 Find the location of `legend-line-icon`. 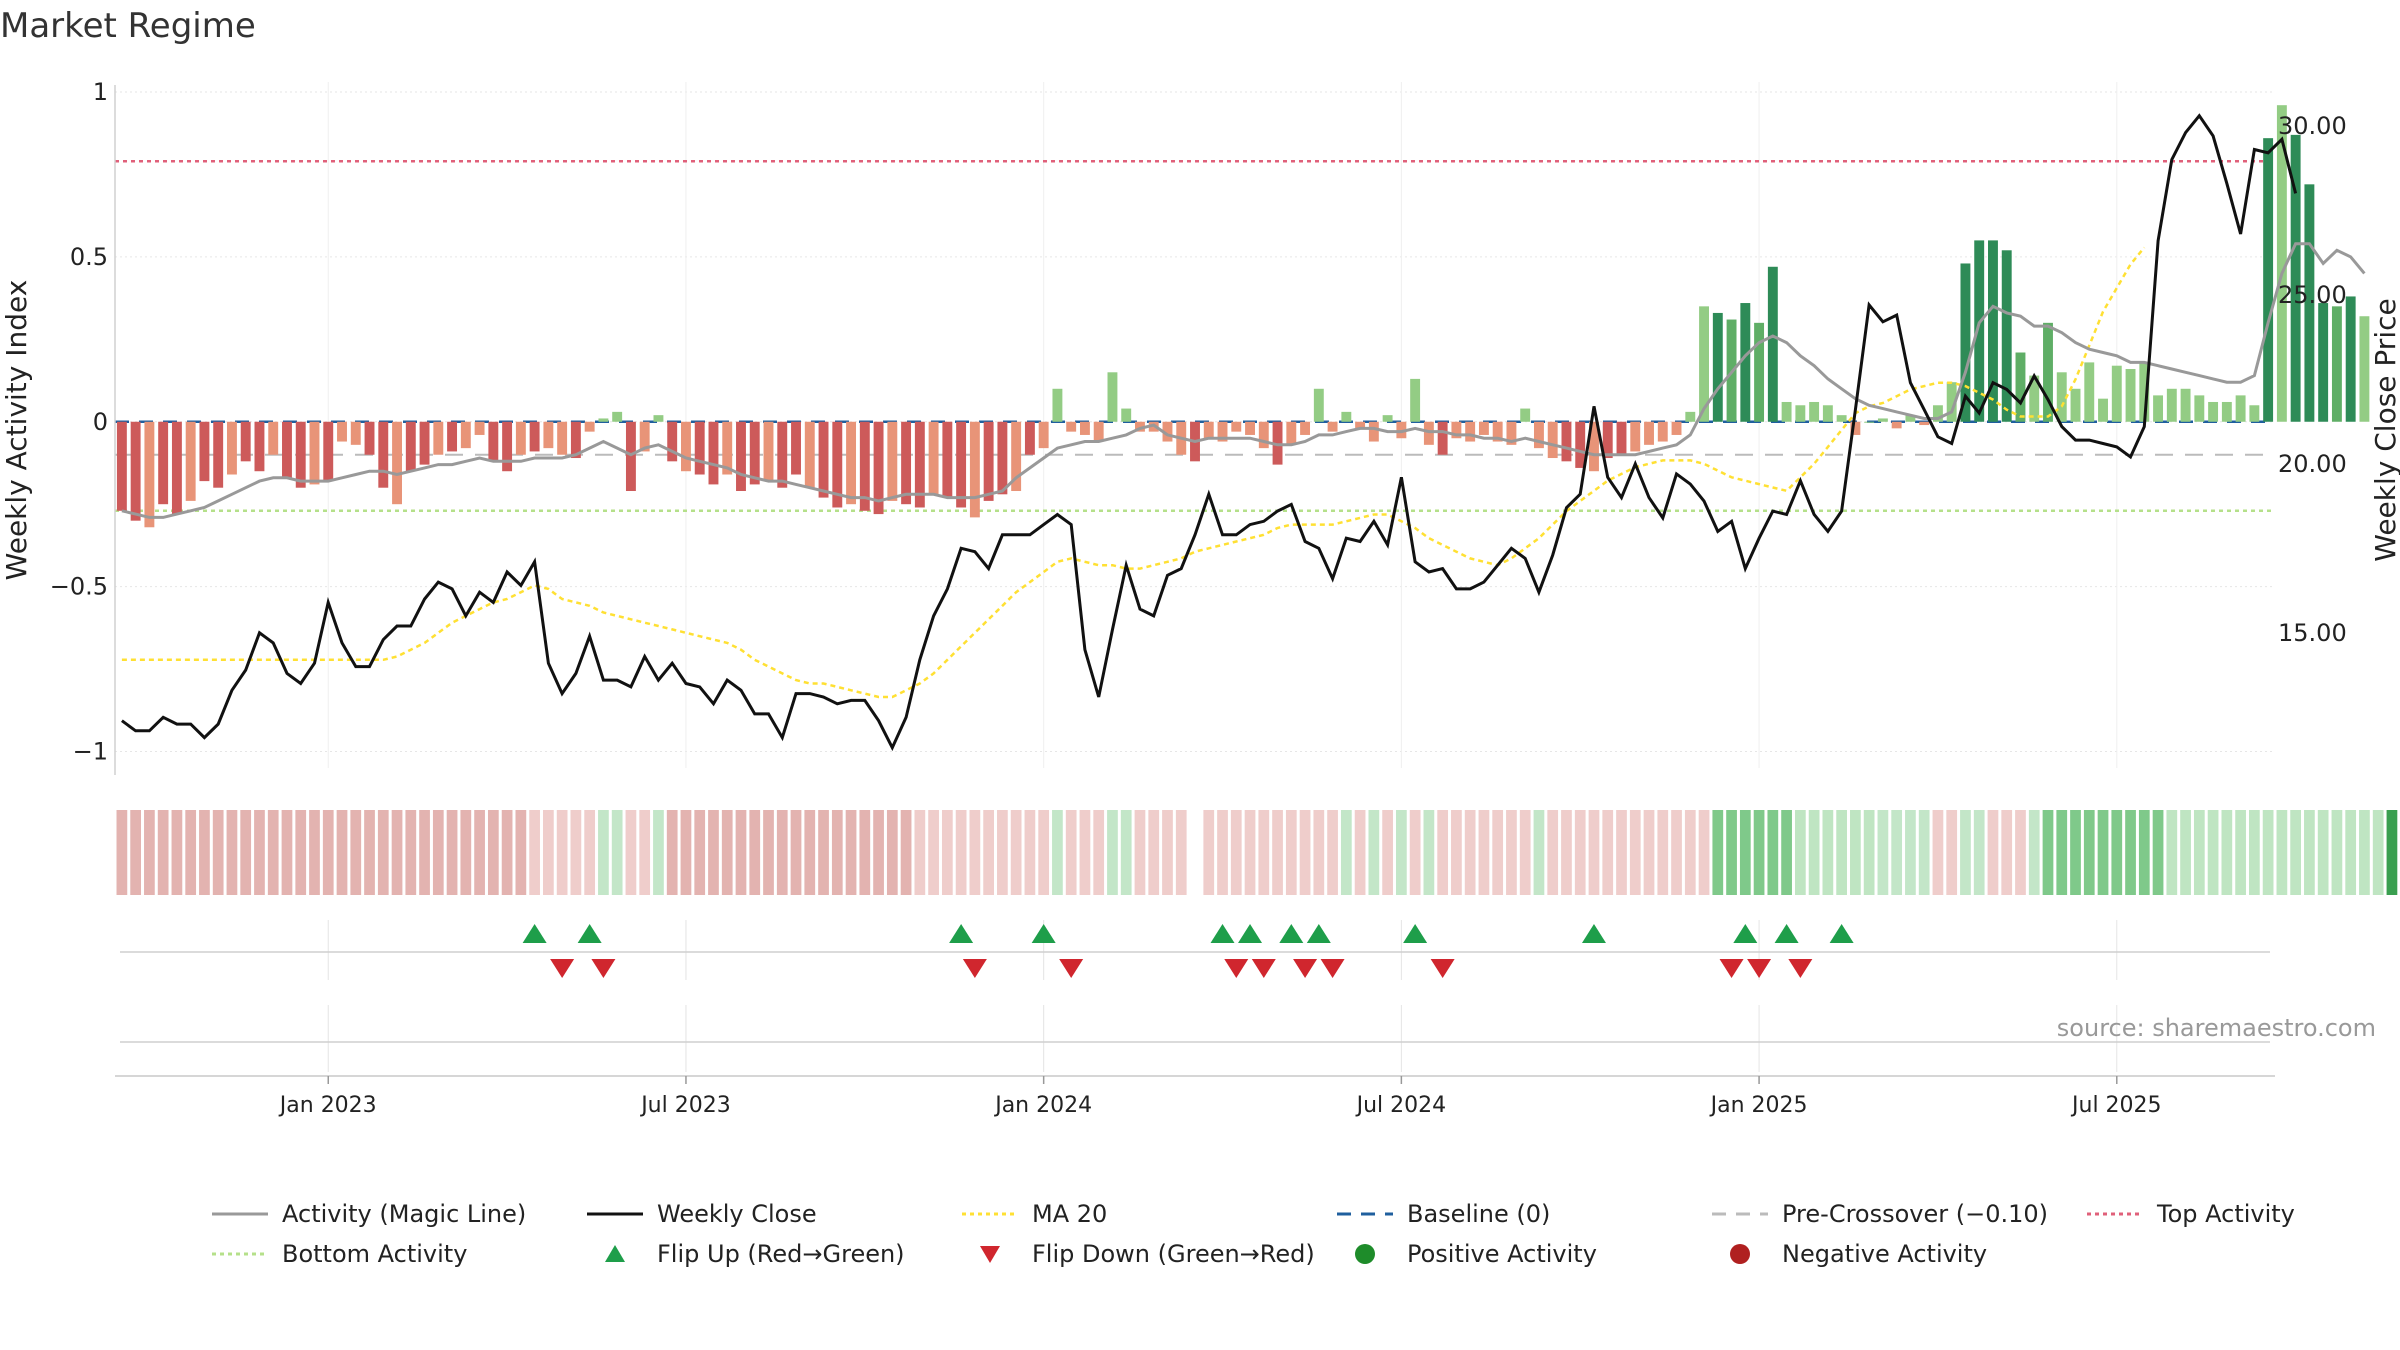

legend-line-icon is located at coordinates (2115, 1214).